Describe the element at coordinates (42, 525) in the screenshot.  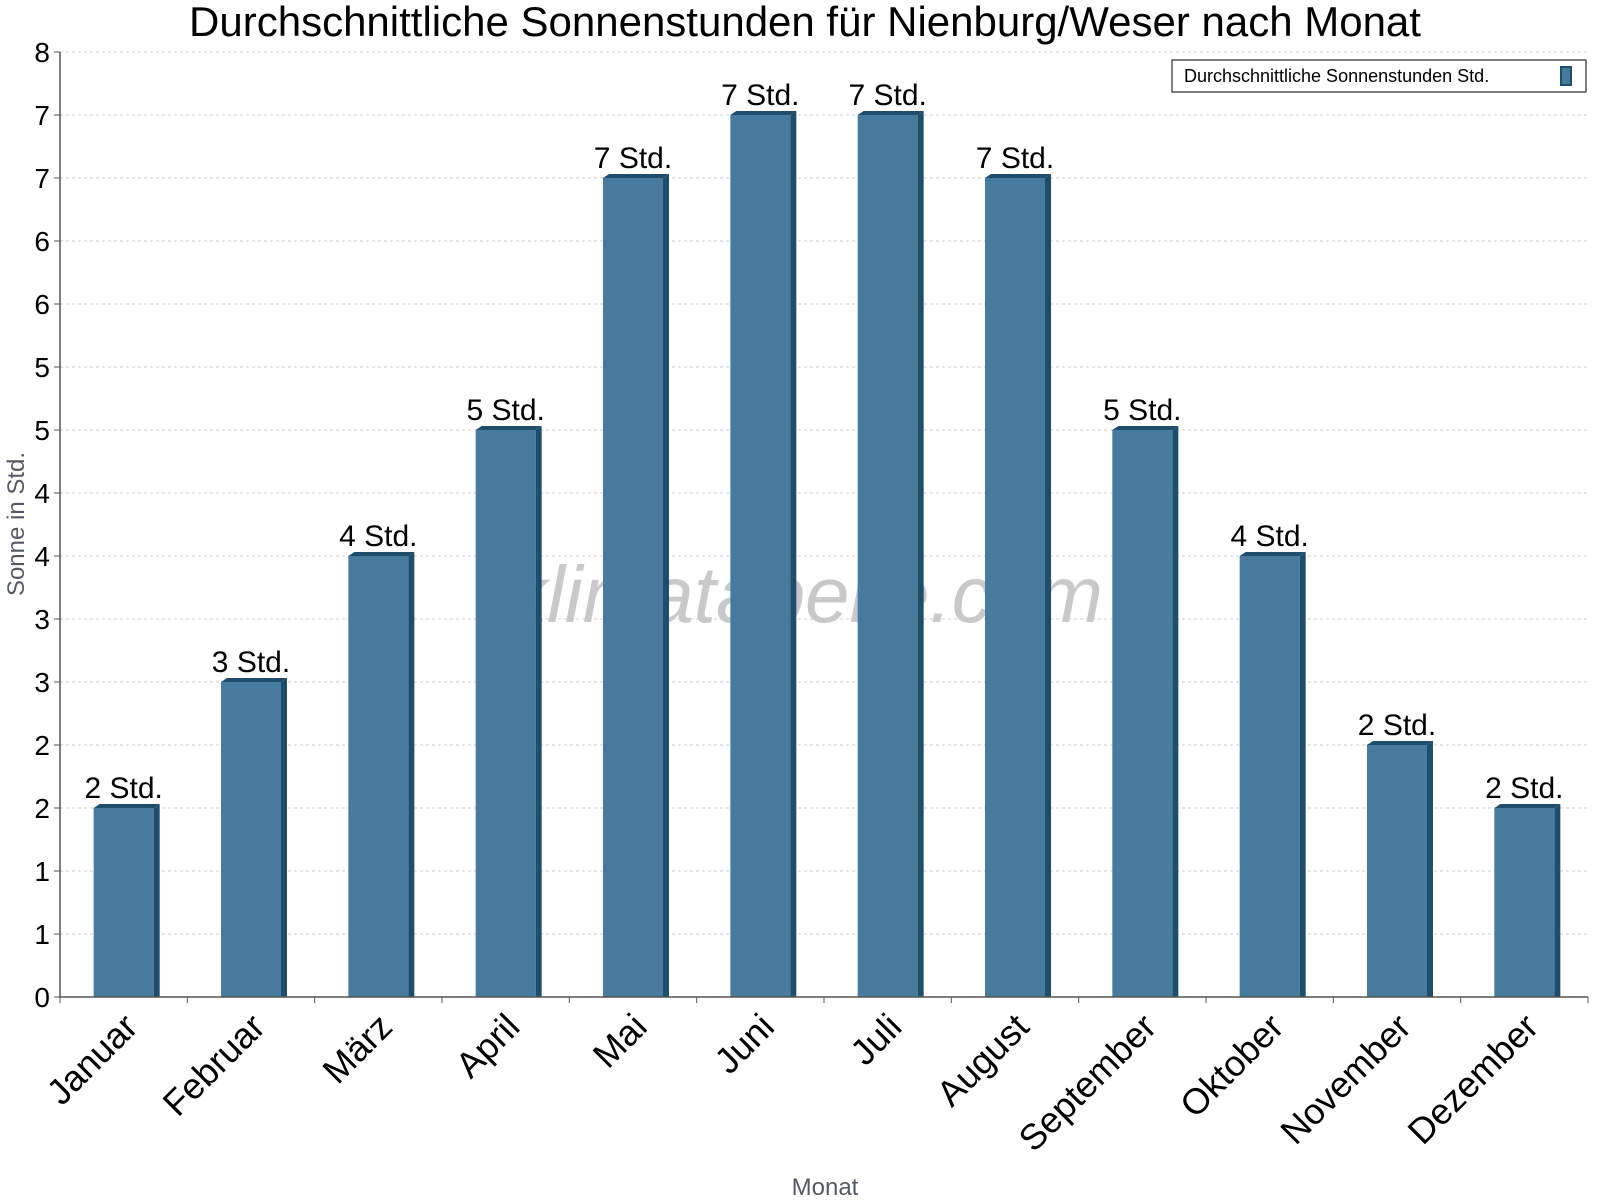
I see `y-tick-labels: 0 1 1 2 2 3 3 4 4 5 5 6 6 7 7 8` at that location.